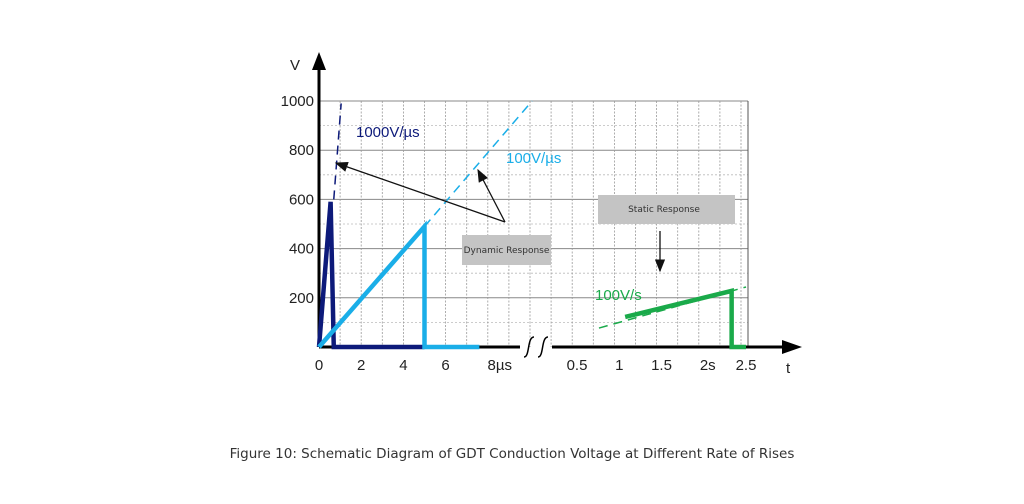 The width and height of the screenshot is (1024, 504). What do you see at coordinates (788, 368) in the screenshot?
I see `x-axis-label: t` at bounding box center [788, 368].